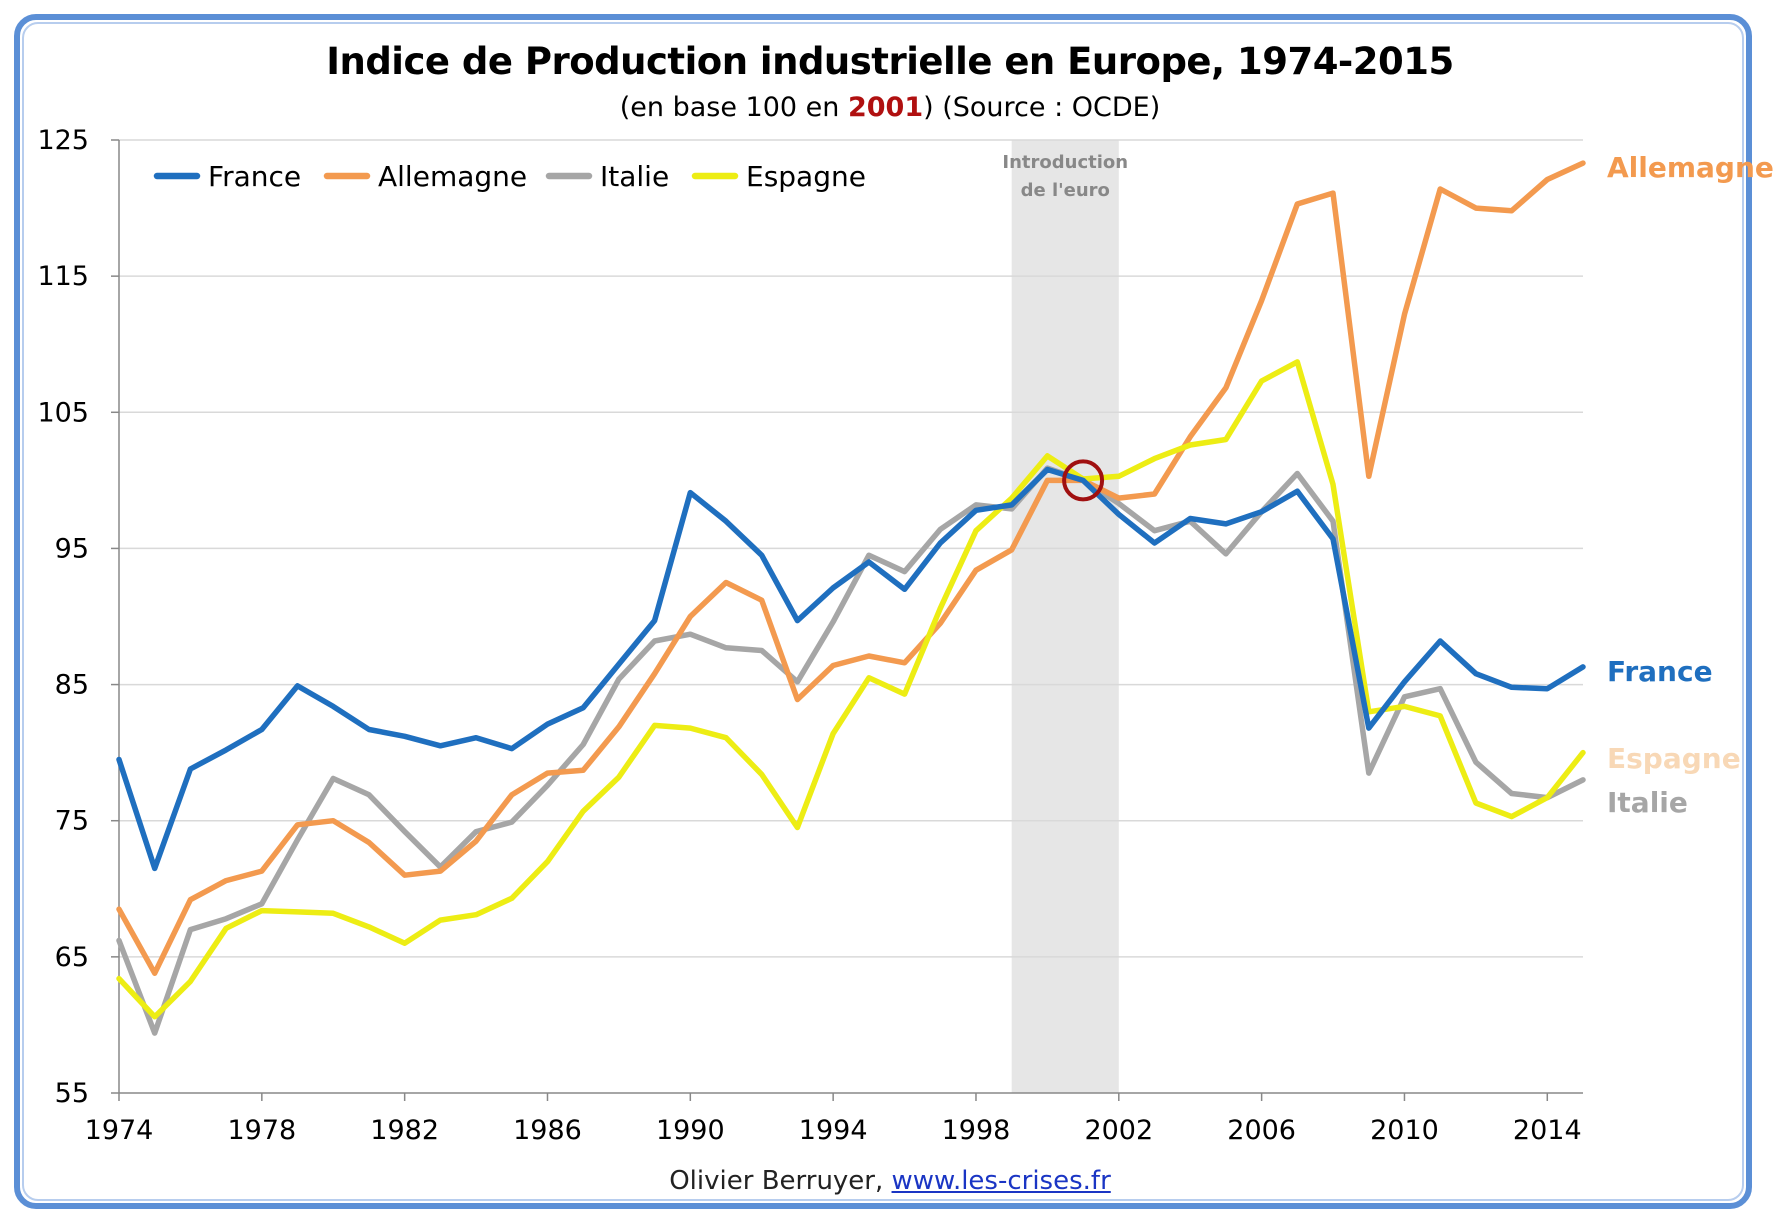 The image size is (1780, 1227). What do you see at coordinates (1690, 167) in the screenshot?
I see `end-label-allemagne: Allemagne` at bounding box center [1690, 167].